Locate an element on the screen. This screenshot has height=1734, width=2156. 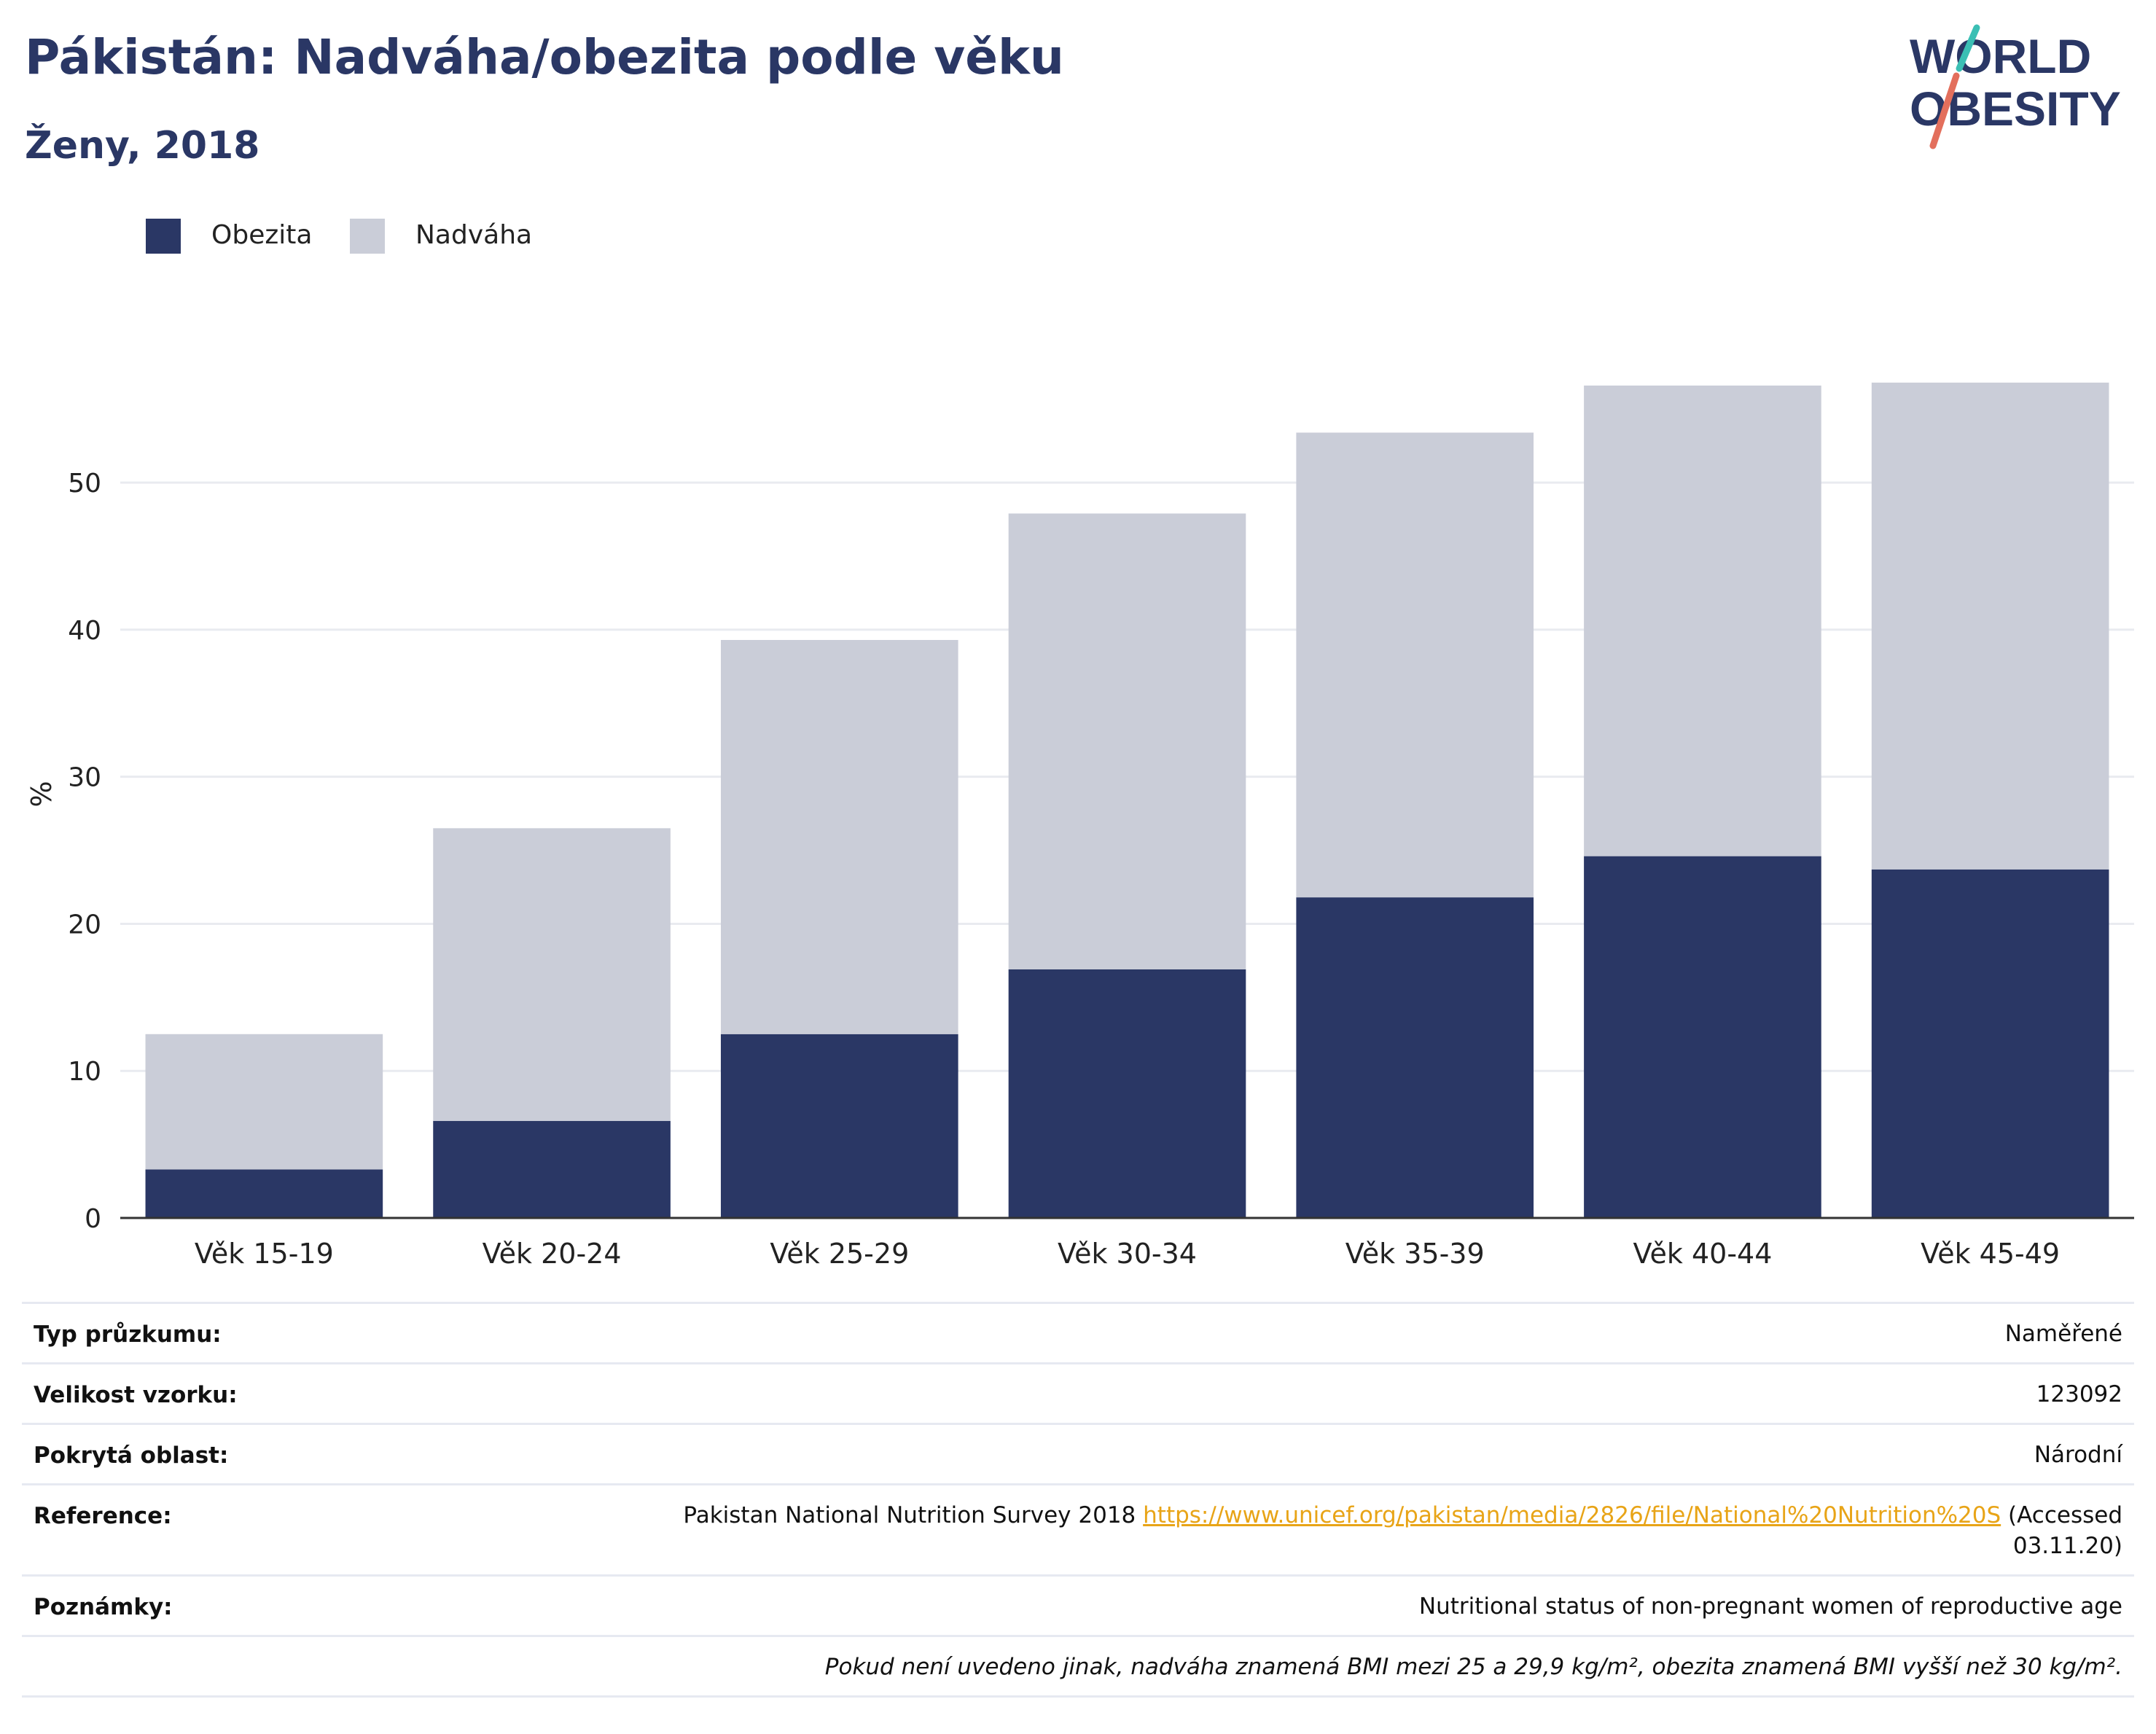
x-tick-label: Věk 35-39 is located at coordinates (1415, 1254).